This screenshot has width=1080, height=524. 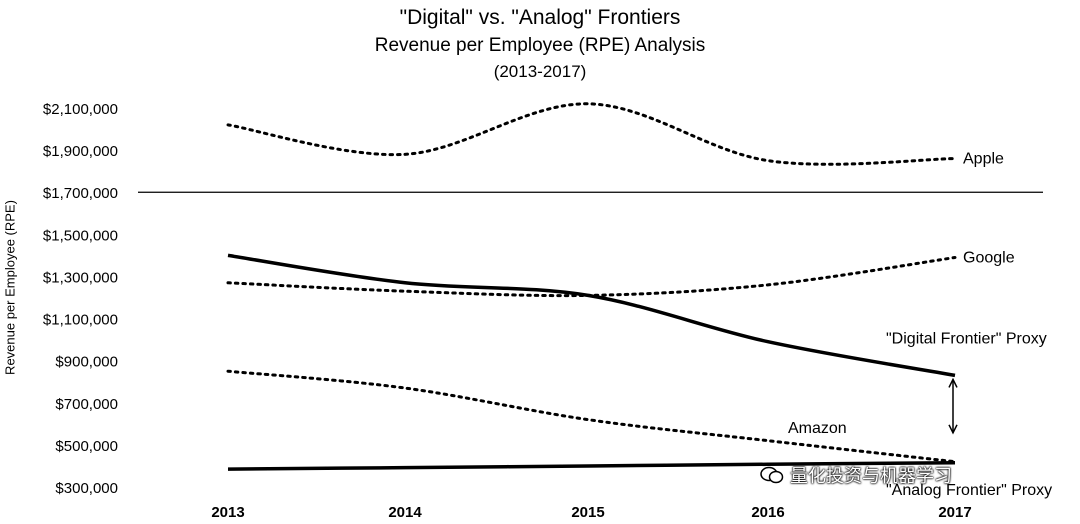 I want to click on series-label: Google, so click(x=989, y=257).